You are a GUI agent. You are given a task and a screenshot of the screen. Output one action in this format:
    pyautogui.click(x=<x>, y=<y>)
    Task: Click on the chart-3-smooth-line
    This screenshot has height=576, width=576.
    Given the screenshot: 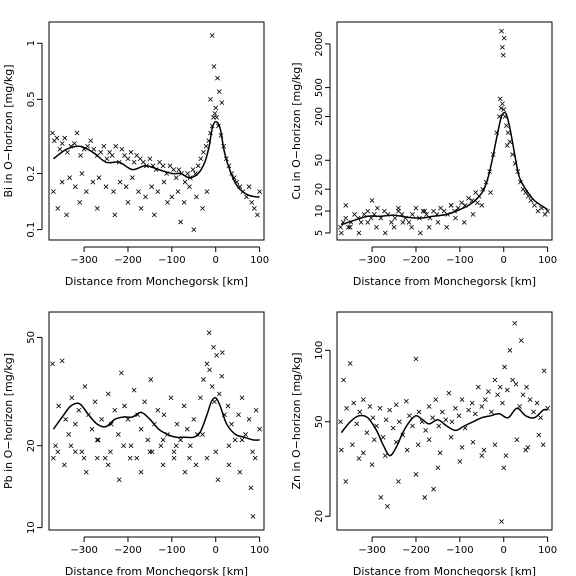 What is the action you would take?
    pyautogui.click(x=444, y=432)
    